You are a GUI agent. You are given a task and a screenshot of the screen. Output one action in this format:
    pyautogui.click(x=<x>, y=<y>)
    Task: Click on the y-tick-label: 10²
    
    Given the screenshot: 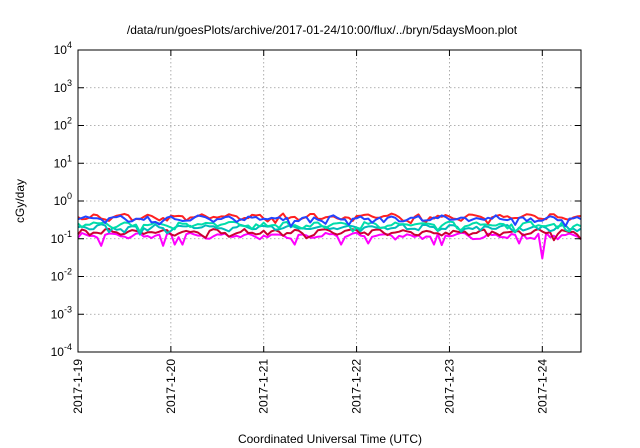 What is the action you would take?
    pyautogui.click(x=63, y=124)
    